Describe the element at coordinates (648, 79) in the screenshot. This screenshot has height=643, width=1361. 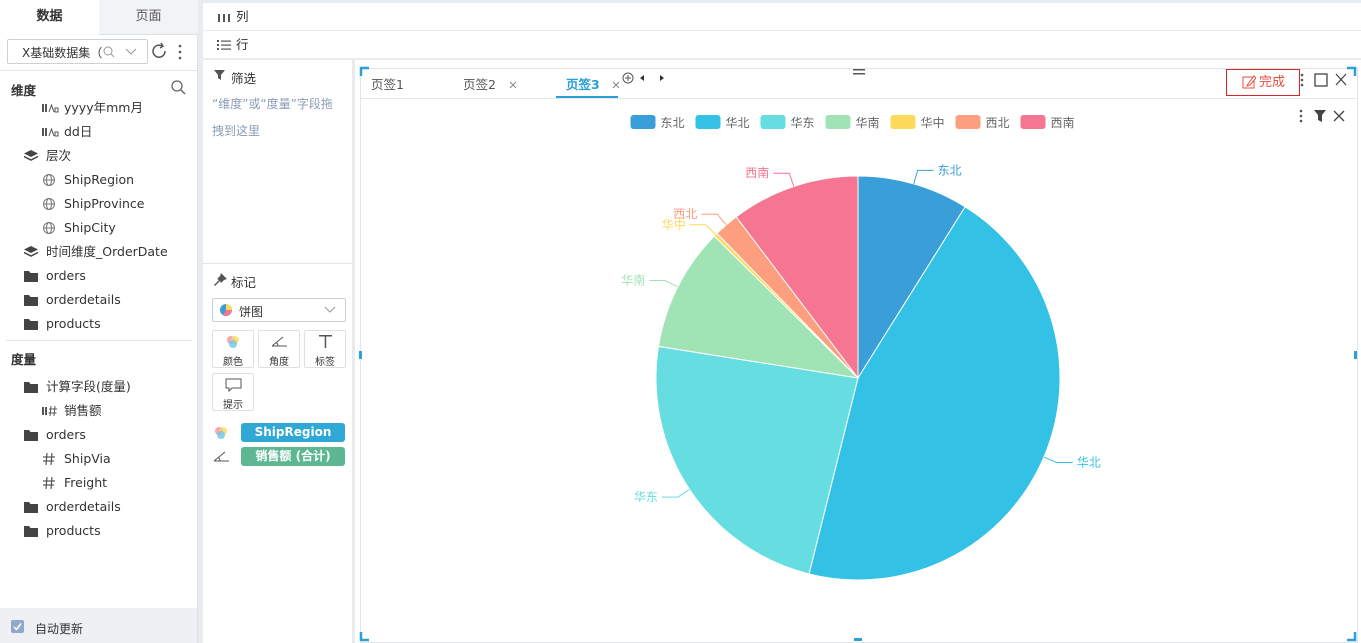
I see `tab-nav` at that location.